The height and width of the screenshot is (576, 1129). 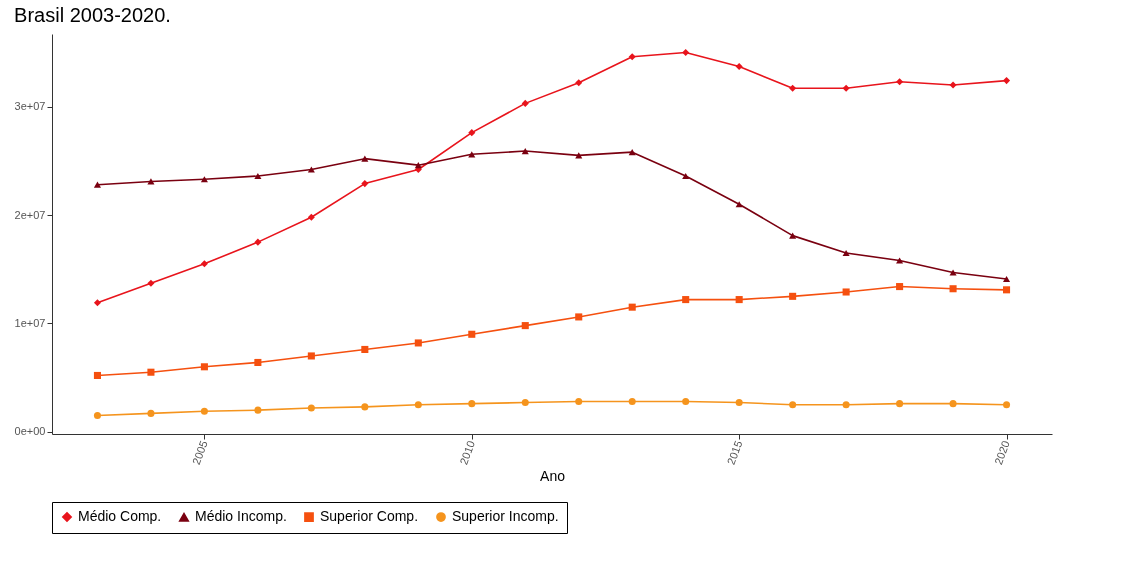 What do you see at coordinates (30, 431) in the screenshot?
I see `y-tick-label: 0e+00` at bounding box center [30, 431].